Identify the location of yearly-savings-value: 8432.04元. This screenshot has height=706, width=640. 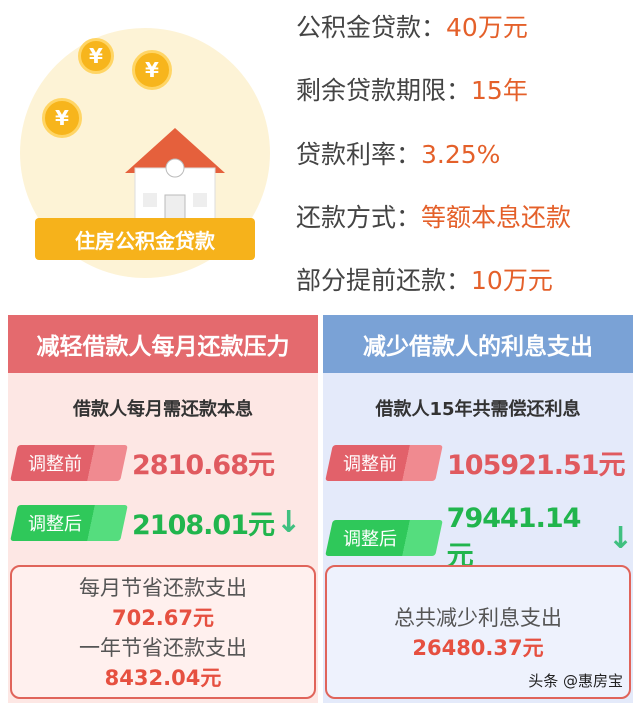
(163, 678).